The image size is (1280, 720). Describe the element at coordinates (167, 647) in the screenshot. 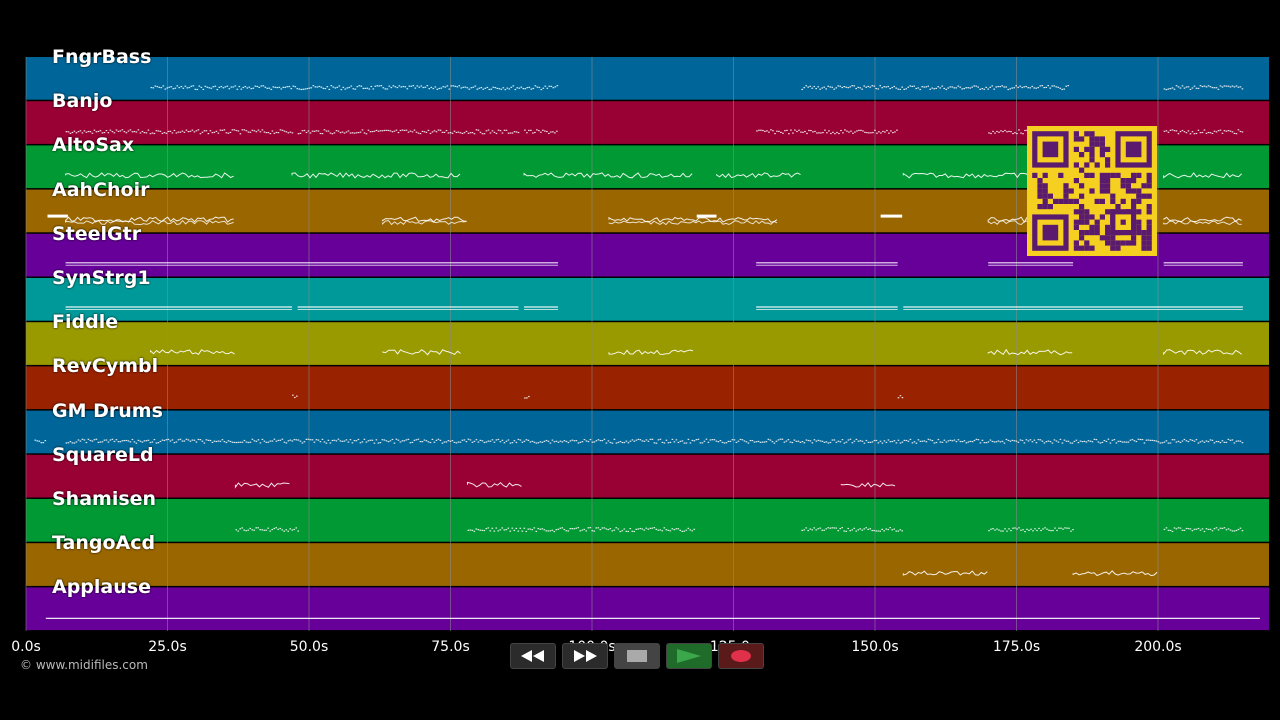

I see `tick-label: 25.0s` at that location.